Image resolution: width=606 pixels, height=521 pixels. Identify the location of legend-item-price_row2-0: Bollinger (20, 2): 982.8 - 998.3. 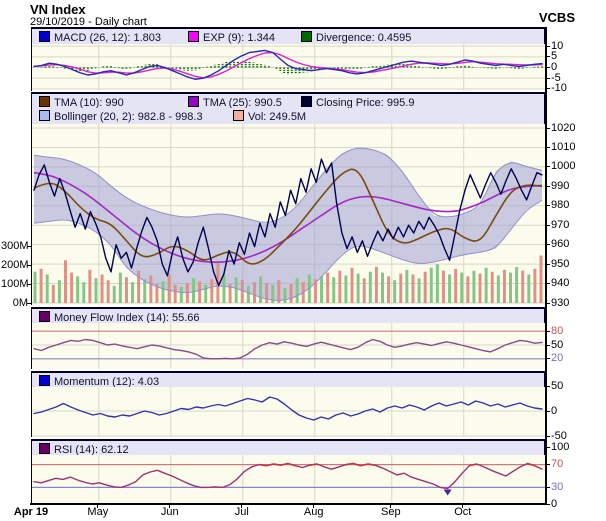
(121, 116).